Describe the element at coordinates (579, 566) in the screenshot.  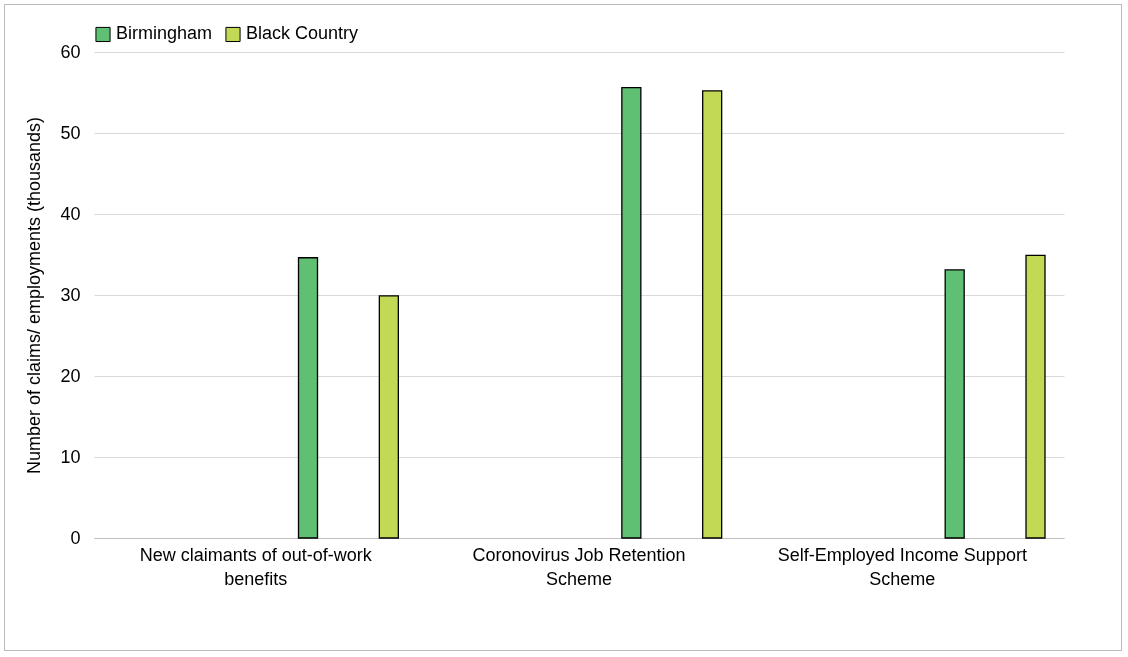
I see `x-tick-label: Coronovirus Job Retention Scheme` at that location.